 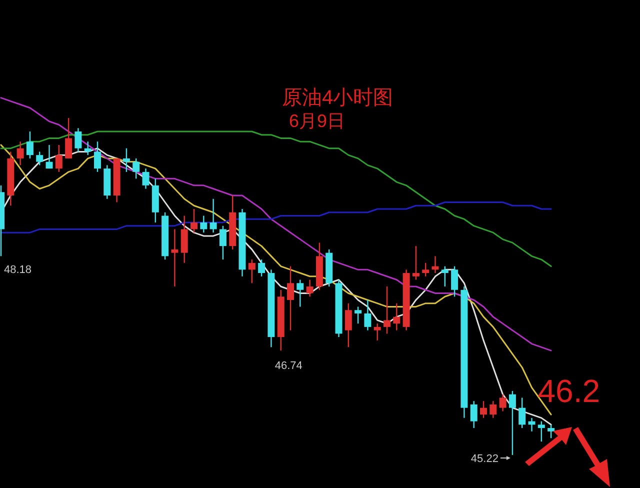 I want to click on annotation: 45.22, so click(x=484, y=459).